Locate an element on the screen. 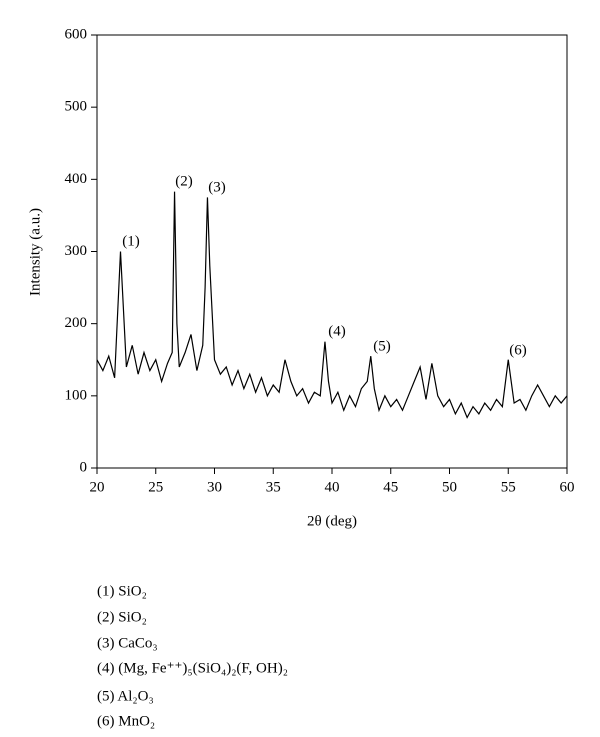 Image resolution: width=600 pixels, height=737 pixels. y-tick-label: 600 is located at coordinates (76, 34).